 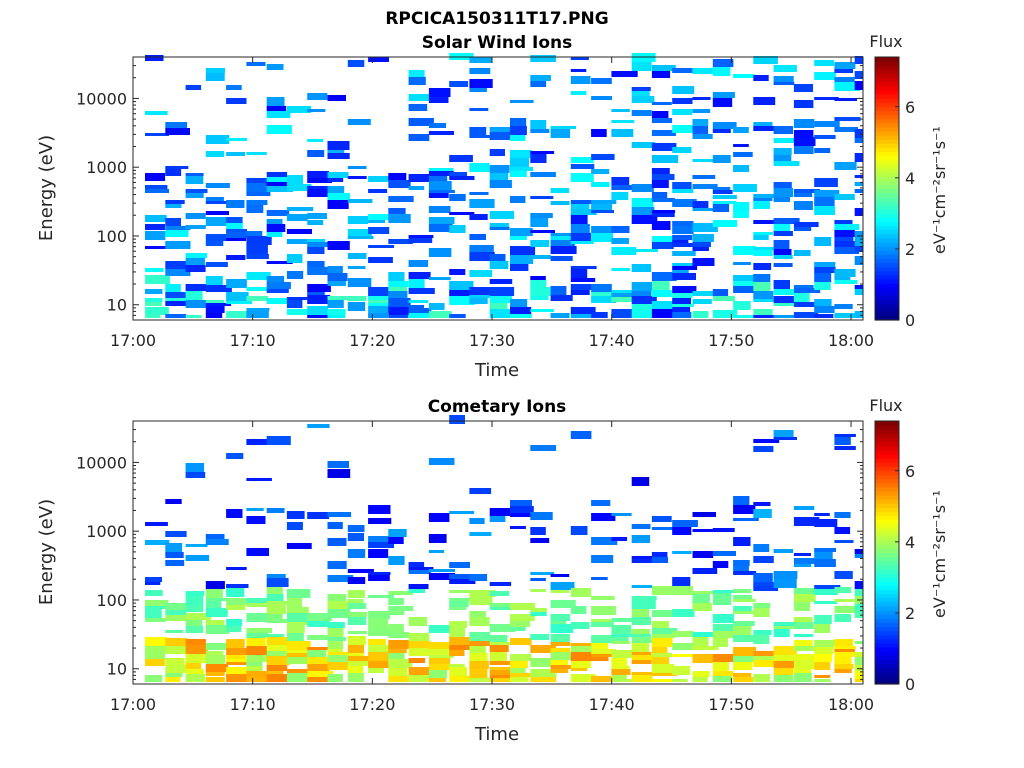 I want to click on x-tick-label: 17:00, so click(x=133, y=340).